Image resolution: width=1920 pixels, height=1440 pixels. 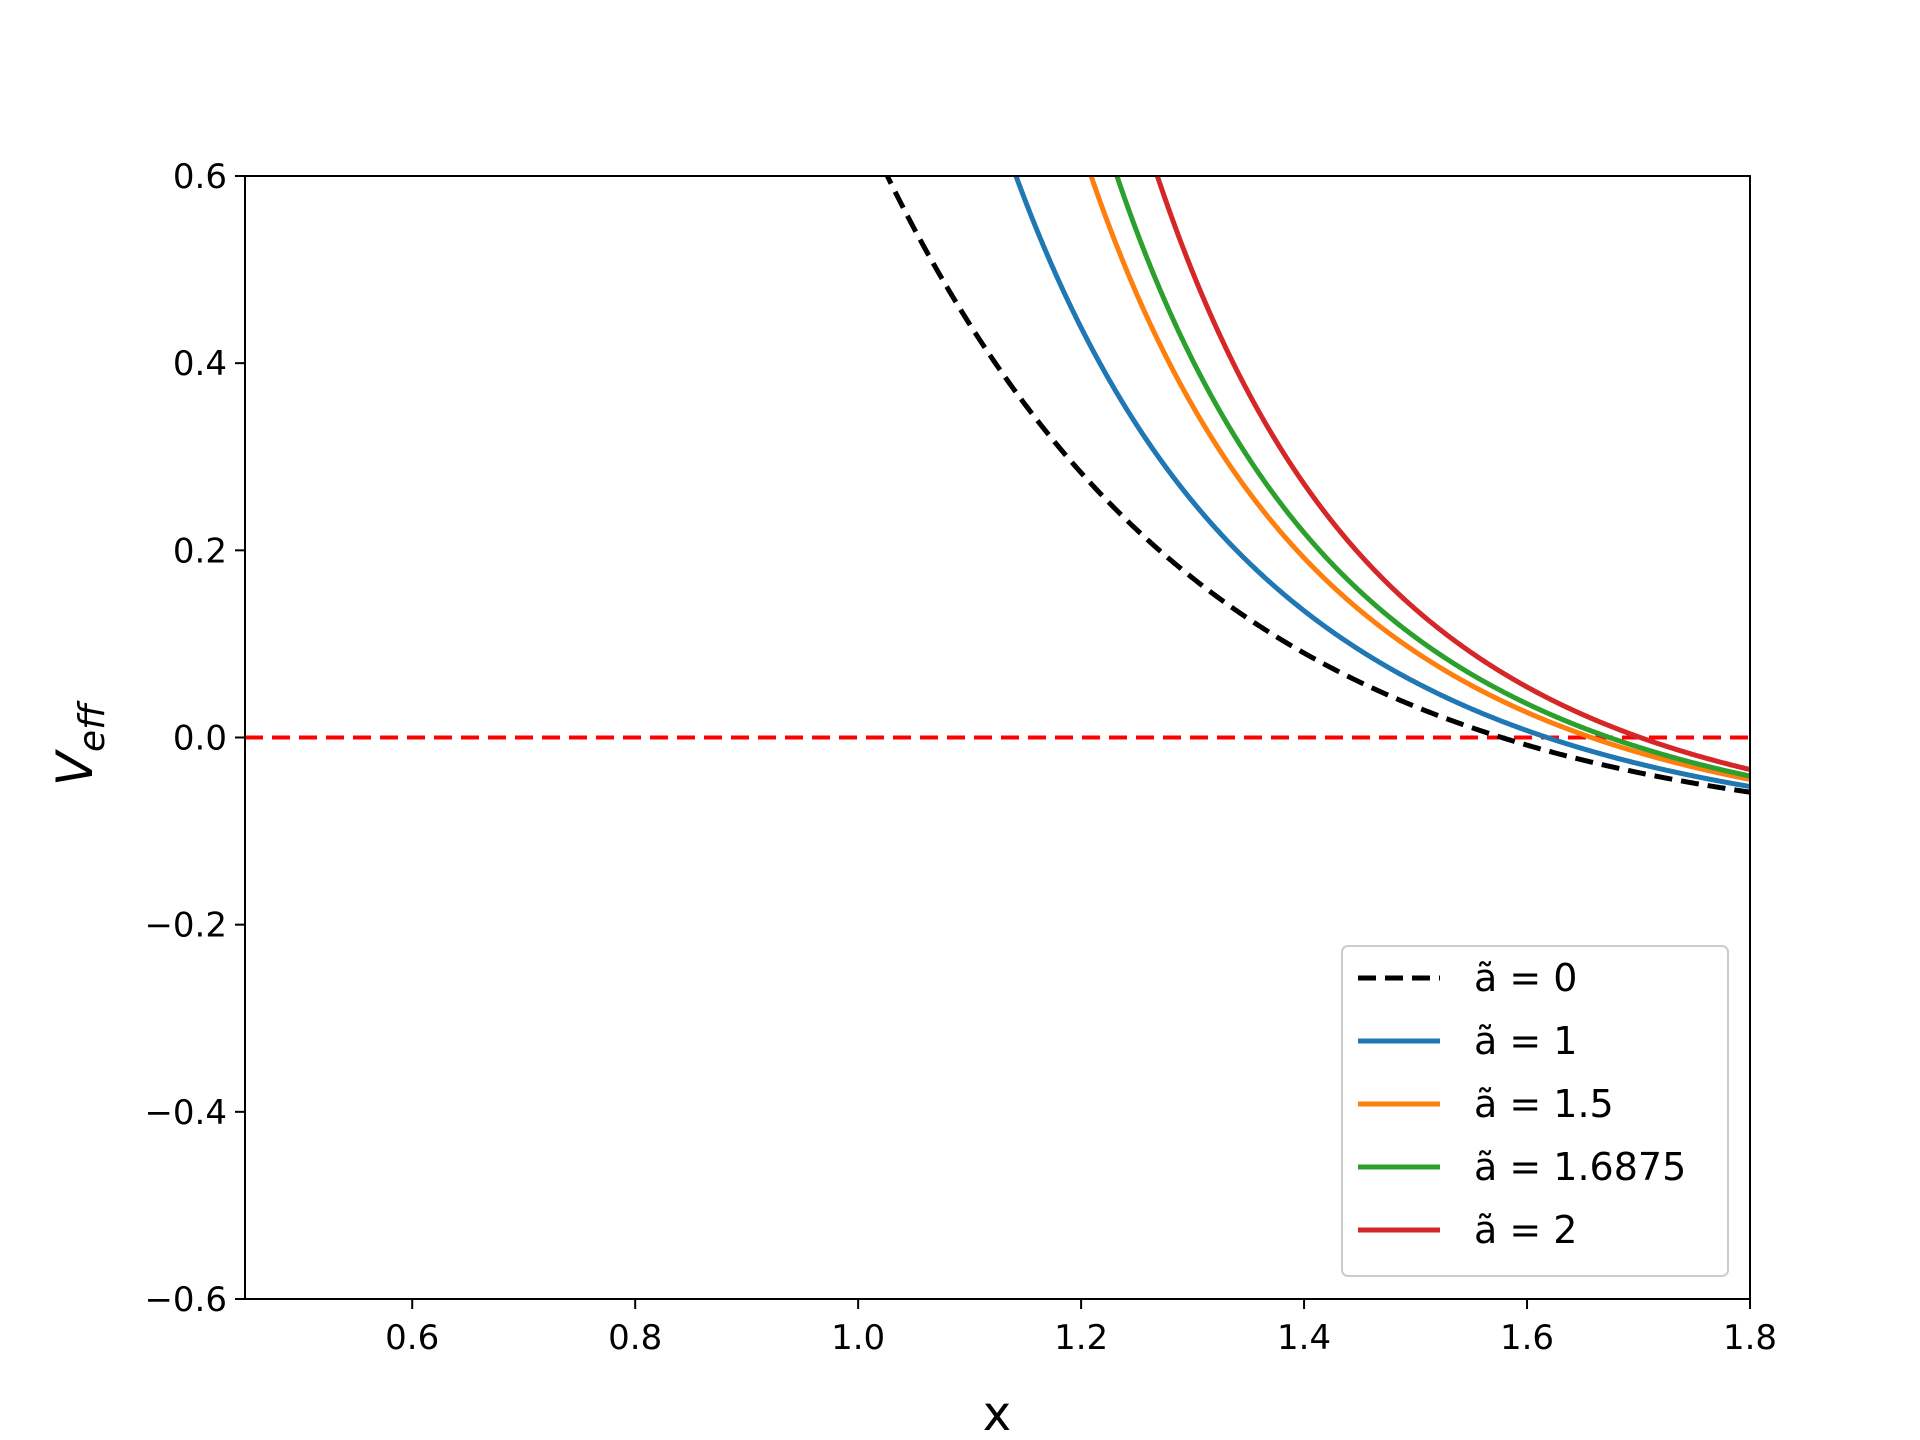 What do you see at coordinates (200, 364) in the screenshot?
I see `y-tick-label: 0.4` at bounding box center [200, 364].